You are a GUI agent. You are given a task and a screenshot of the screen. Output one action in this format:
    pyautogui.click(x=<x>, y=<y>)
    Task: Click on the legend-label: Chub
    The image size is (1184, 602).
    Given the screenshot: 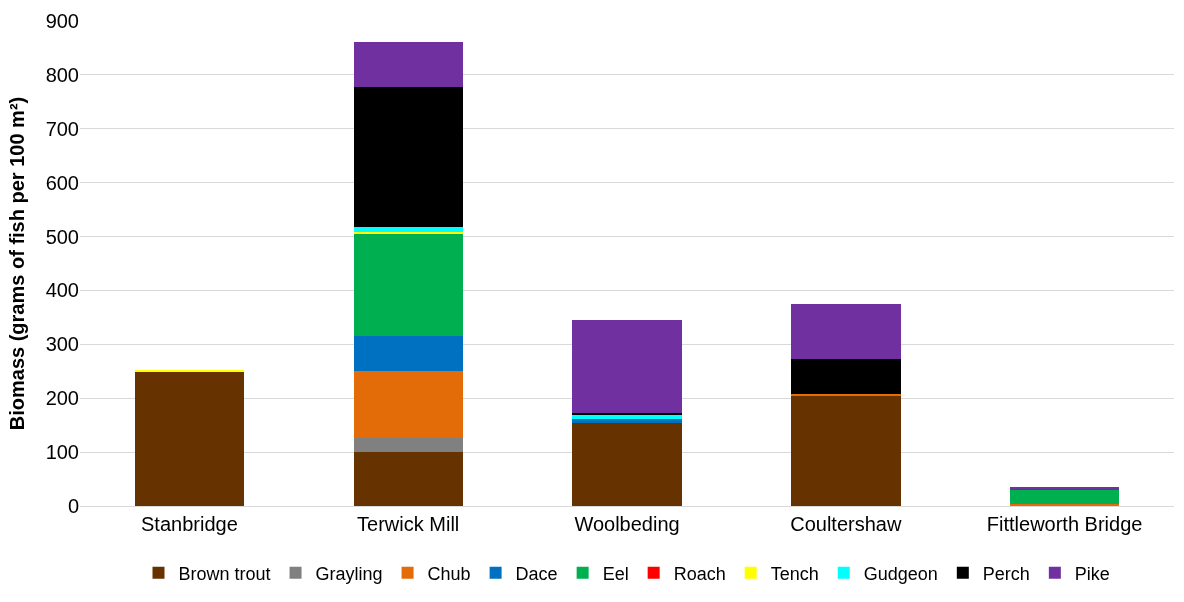 What is the action you would take?
    pyautogui.click(x=449, y=573)
    